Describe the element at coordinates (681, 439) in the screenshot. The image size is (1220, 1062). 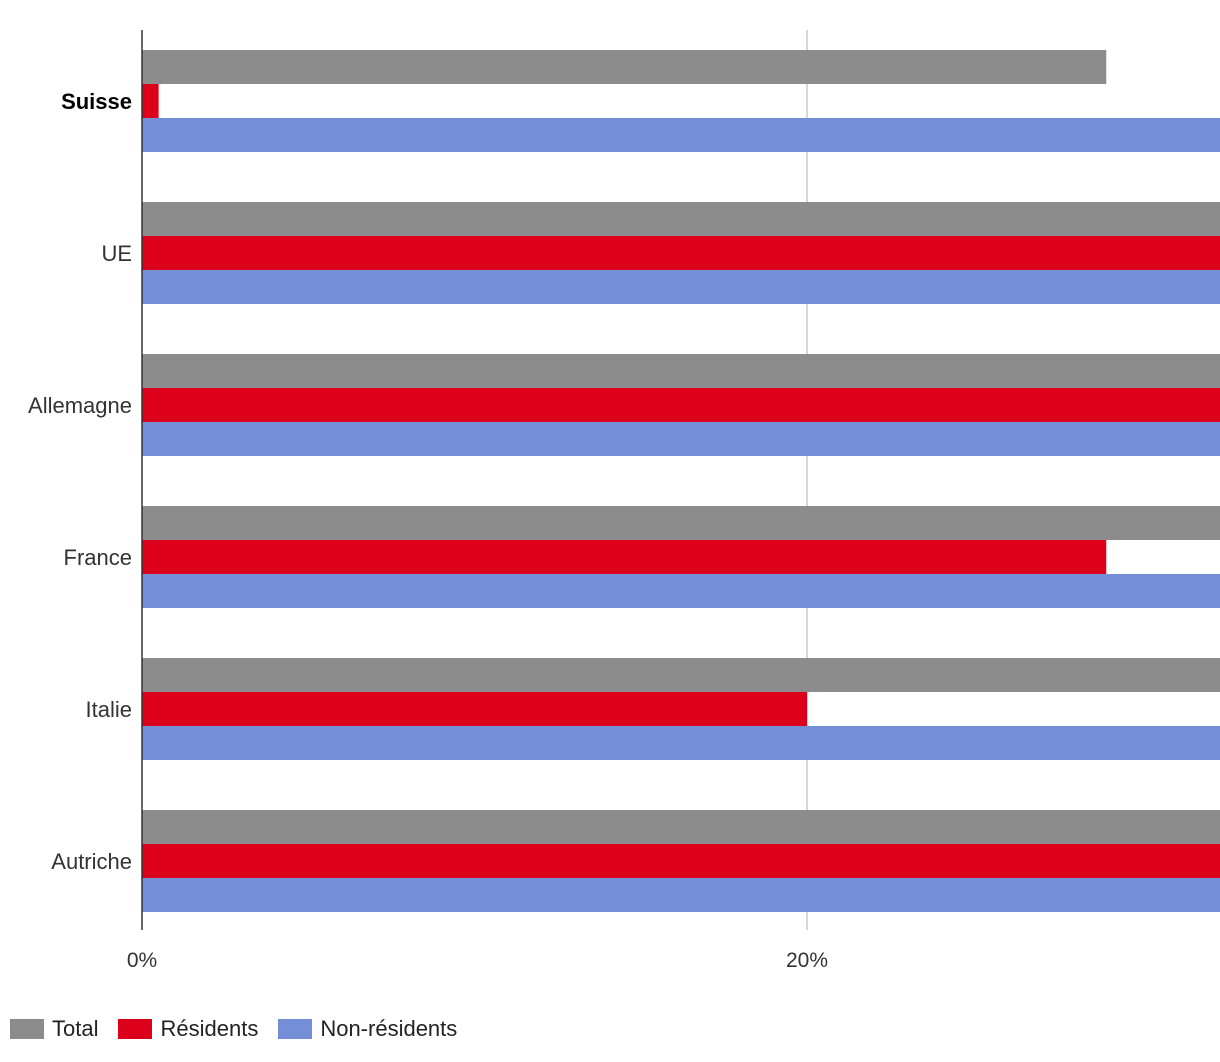
I see `bar-non-r-sidents-allemagne` at that location.